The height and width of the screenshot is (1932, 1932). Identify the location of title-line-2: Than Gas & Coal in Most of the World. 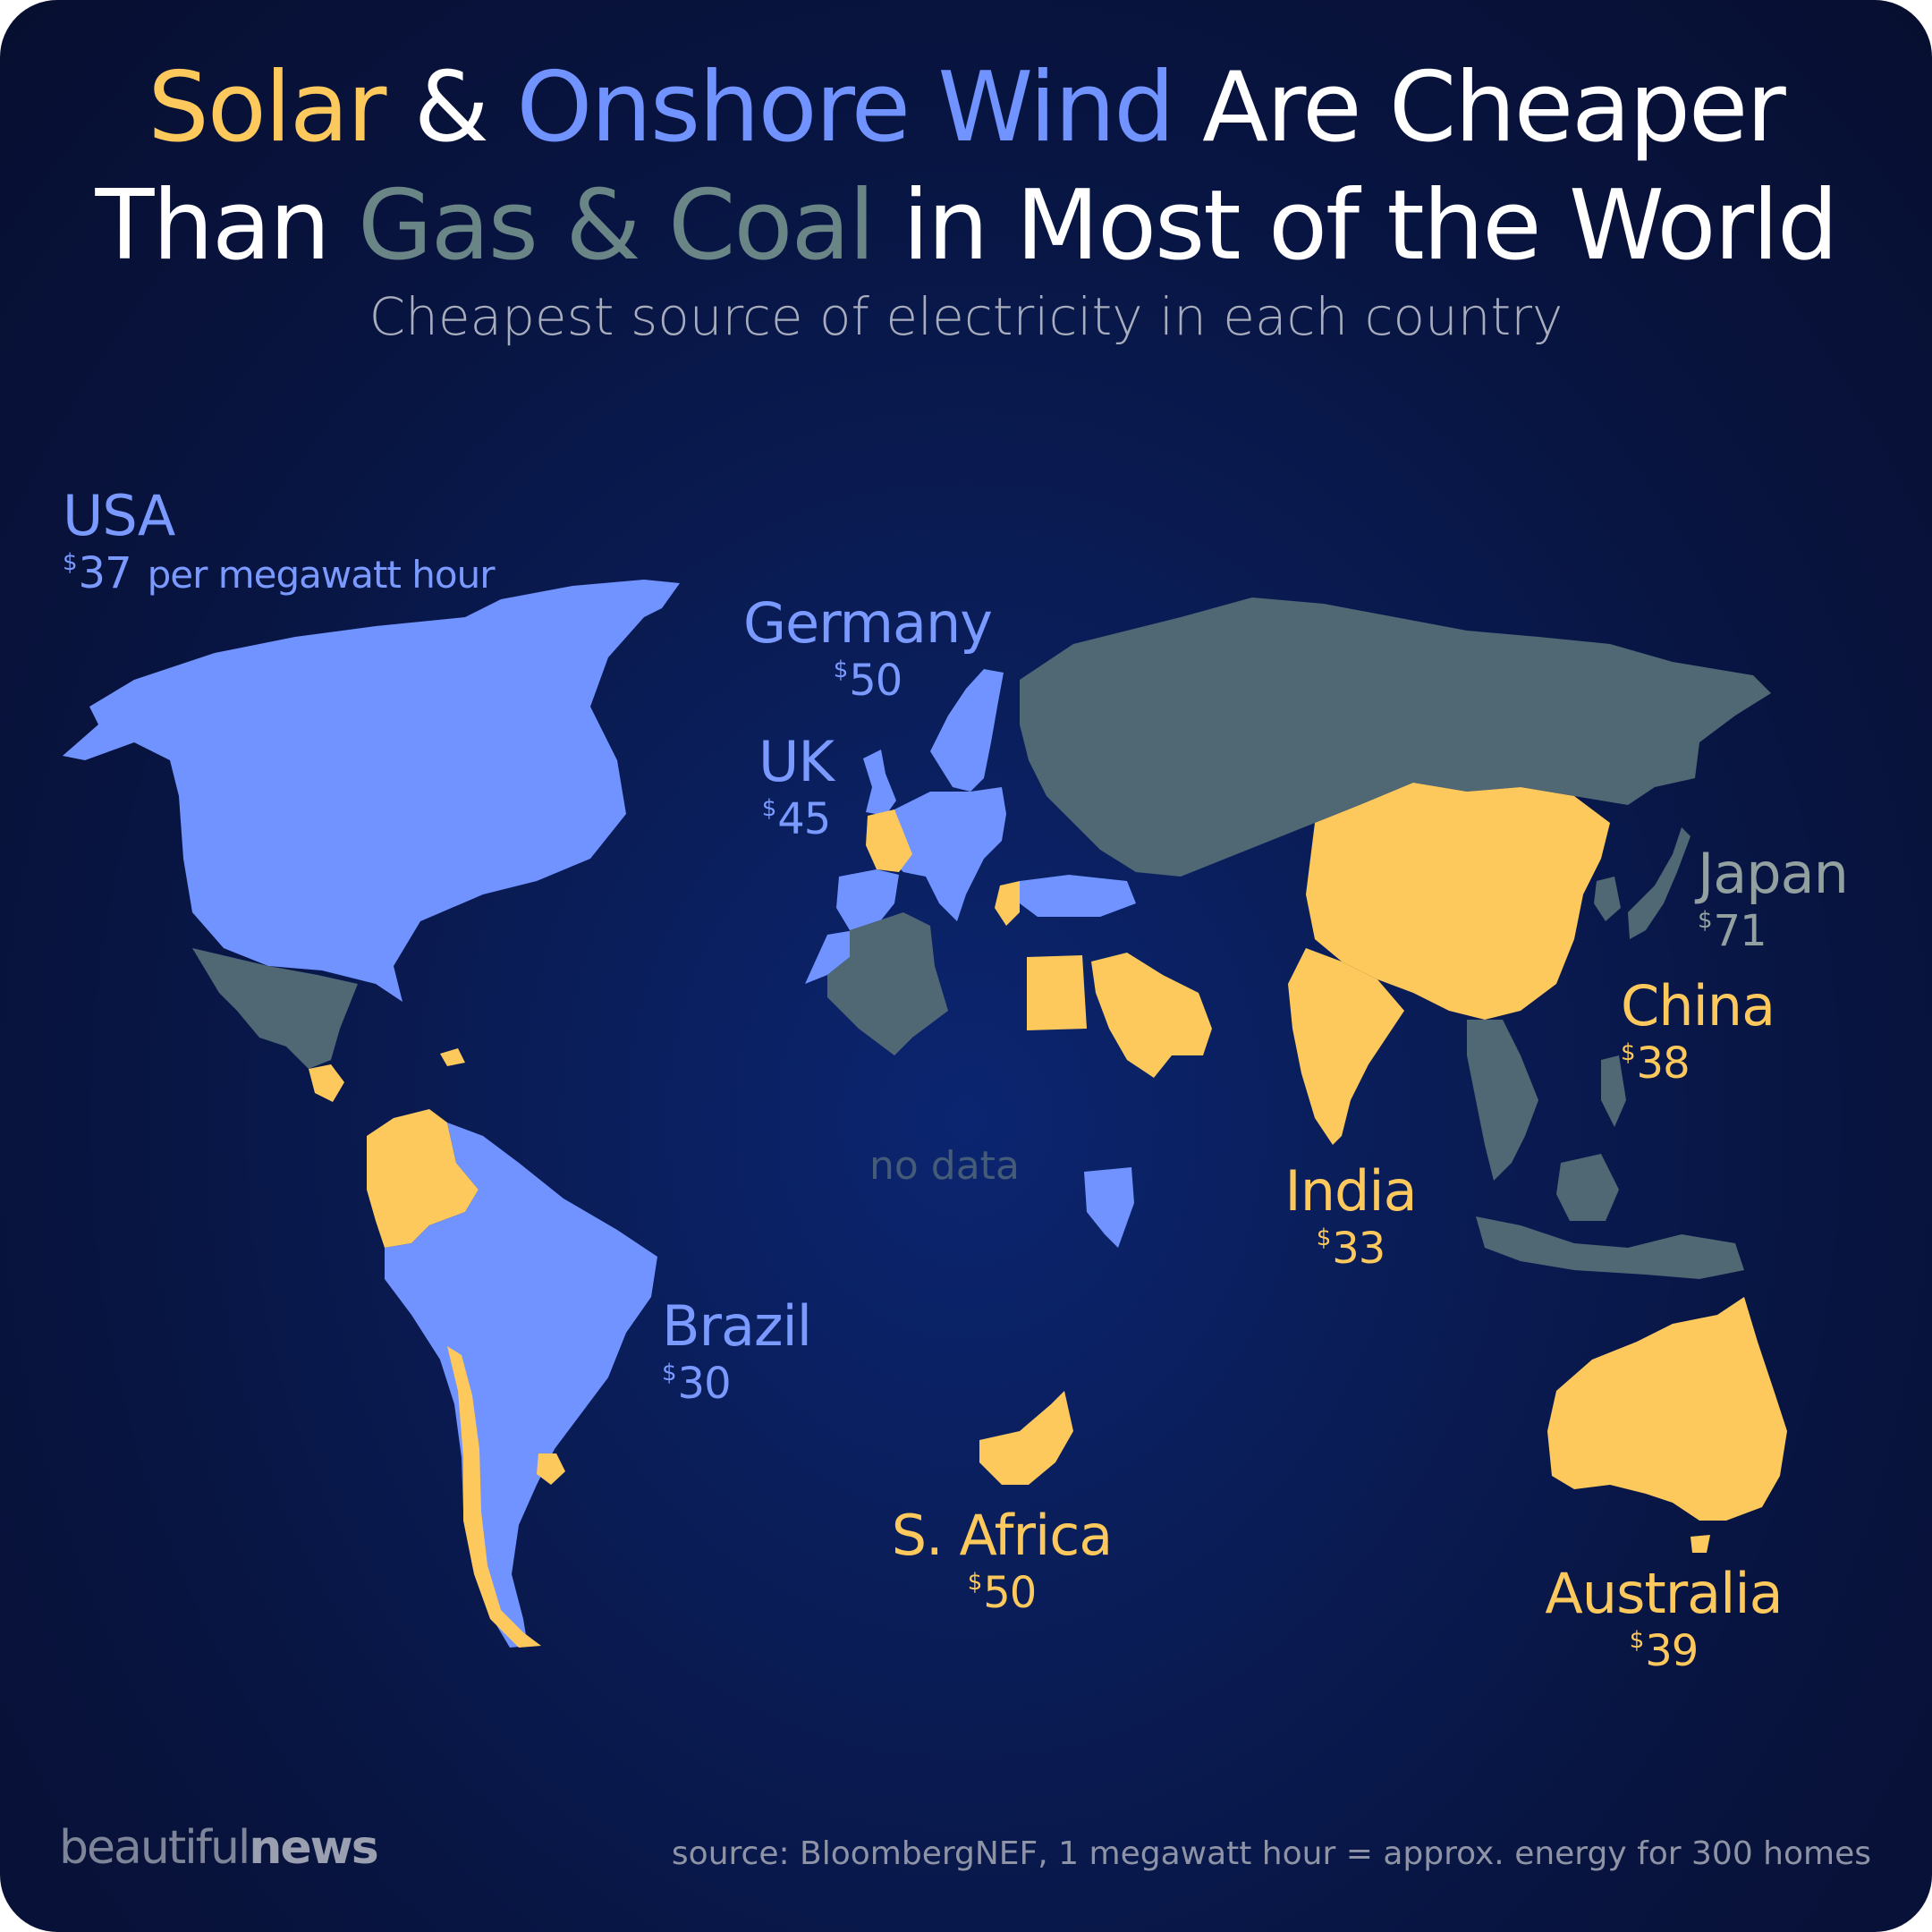
(966, 226).